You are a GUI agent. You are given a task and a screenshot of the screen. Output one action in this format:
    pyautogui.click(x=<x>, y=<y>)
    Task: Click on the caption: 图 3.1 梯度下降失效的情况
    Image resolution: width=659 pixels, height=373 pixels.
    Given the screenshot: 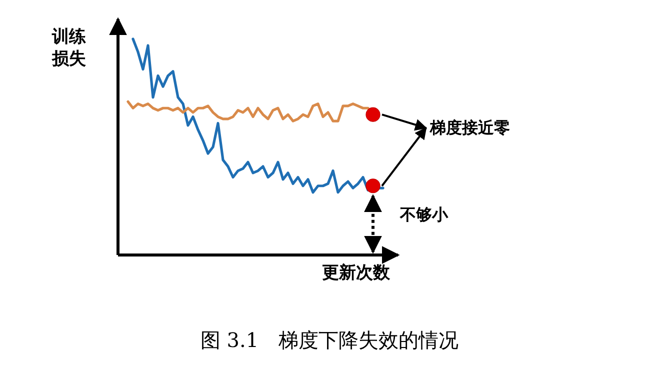 What is the action you would take?
    pyautogui.click(x=329, y=340)
    